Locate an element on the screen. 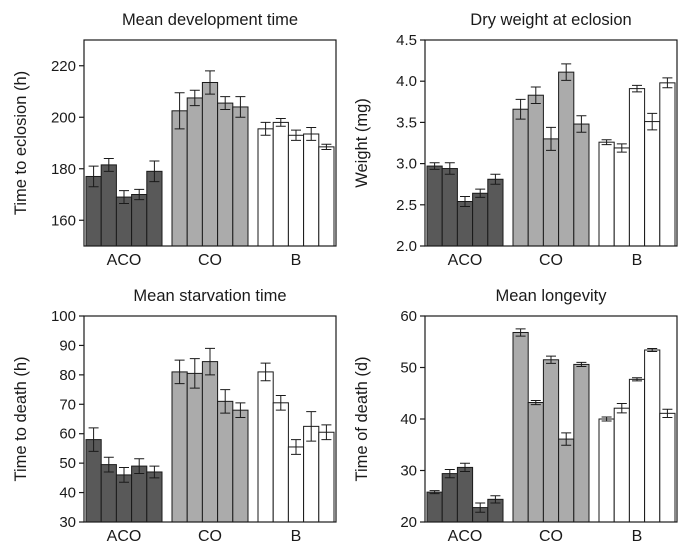 This screenshot has height=552, width=688. y-tick-label: 100 is located at coordinates (63, 316).